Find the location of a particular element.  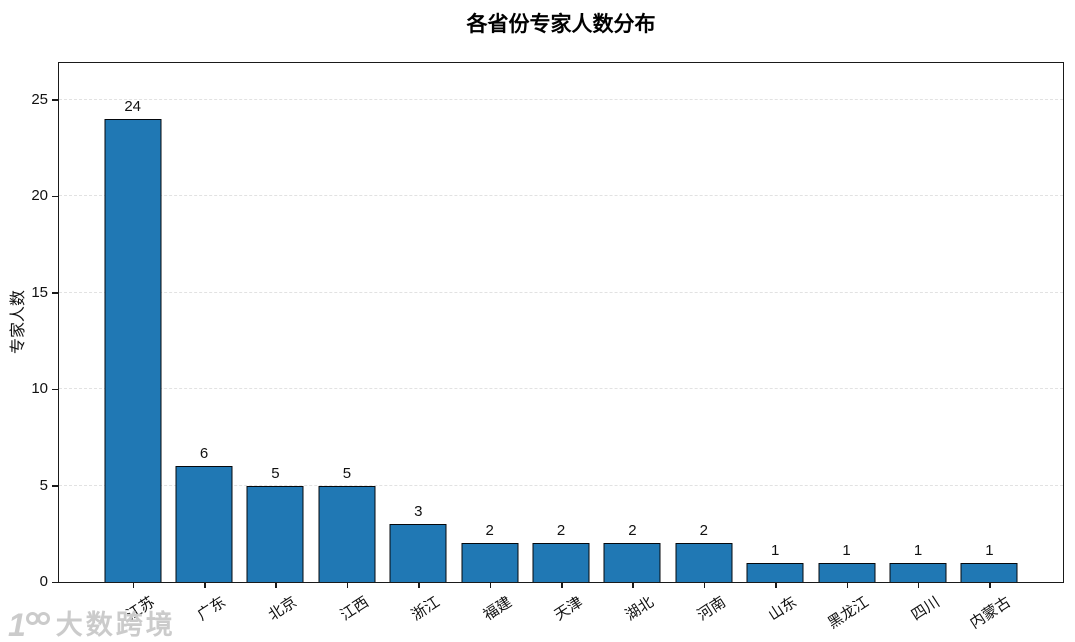

x-tick-label: 浙江 is located at coordinates (426, 609).